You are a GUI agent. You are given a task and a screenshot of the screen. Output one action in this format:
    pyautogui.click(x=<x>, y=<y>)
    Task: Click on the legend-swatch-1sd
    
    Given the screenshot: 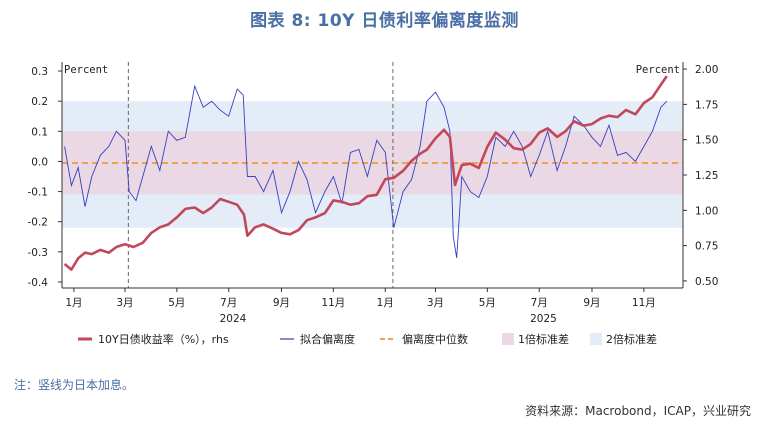 What is the action you would take?
    pyautogui.click(x=508, y=339)
    